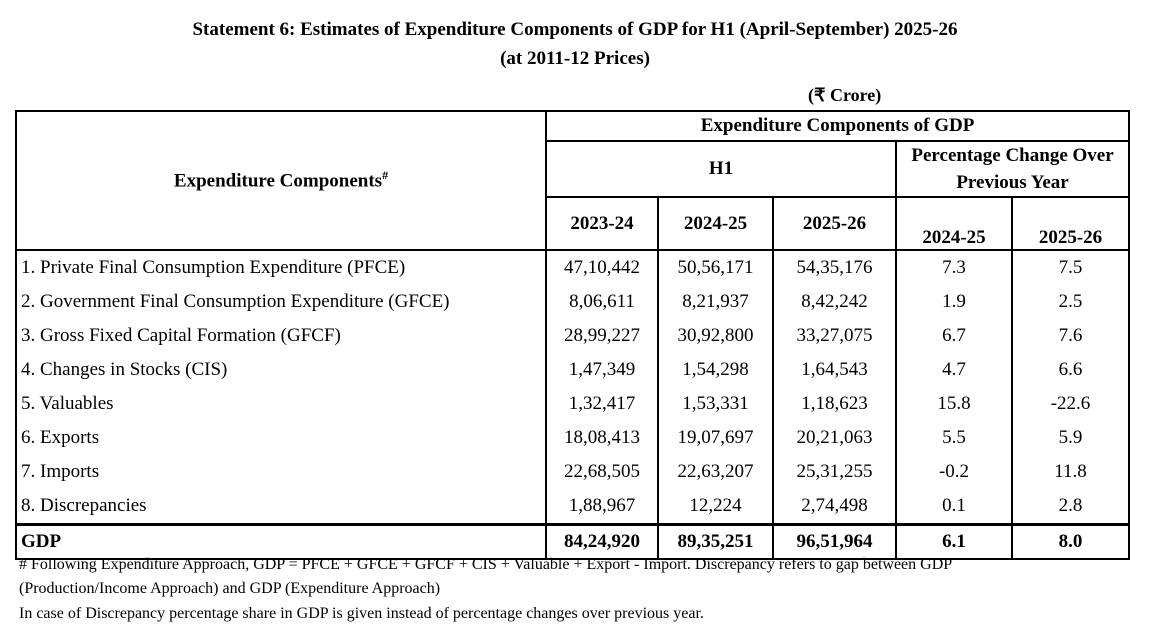 The width and height of the screenshot is (1150, 637). Describe the element at coordinates (281, 472) in the screenshot. I see `component-label: 7. Imports` at that location.